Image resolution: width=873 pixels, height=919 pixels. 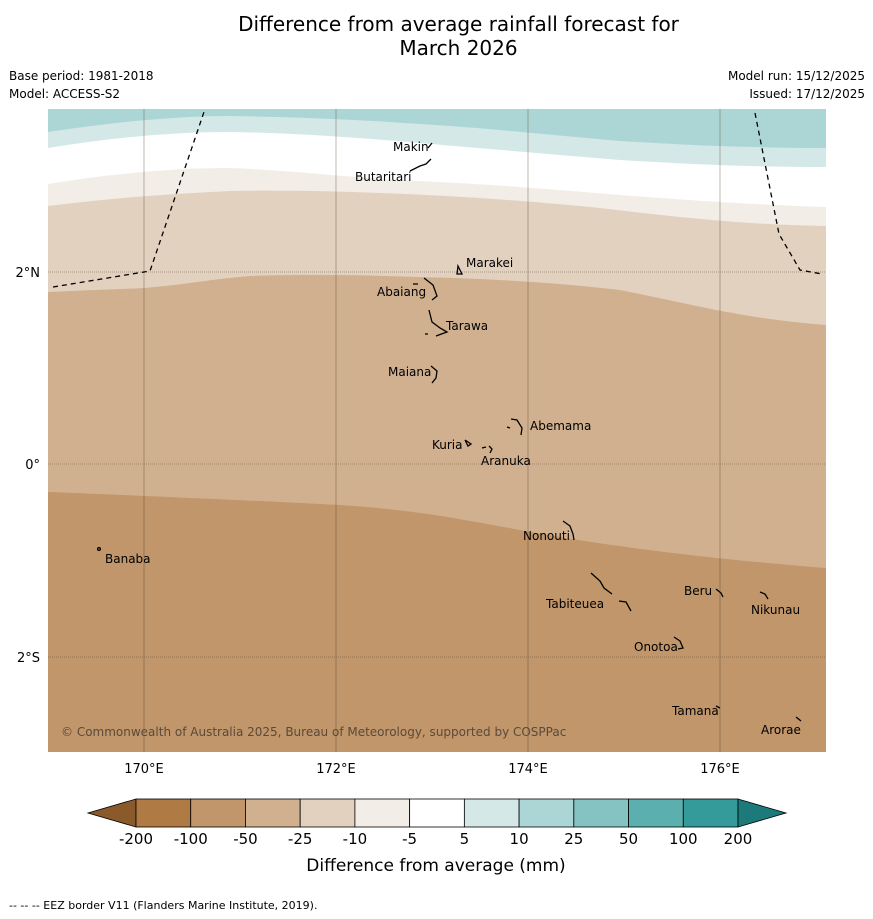 I want to click on label-beru: Beru, so click(x=698, y=591).